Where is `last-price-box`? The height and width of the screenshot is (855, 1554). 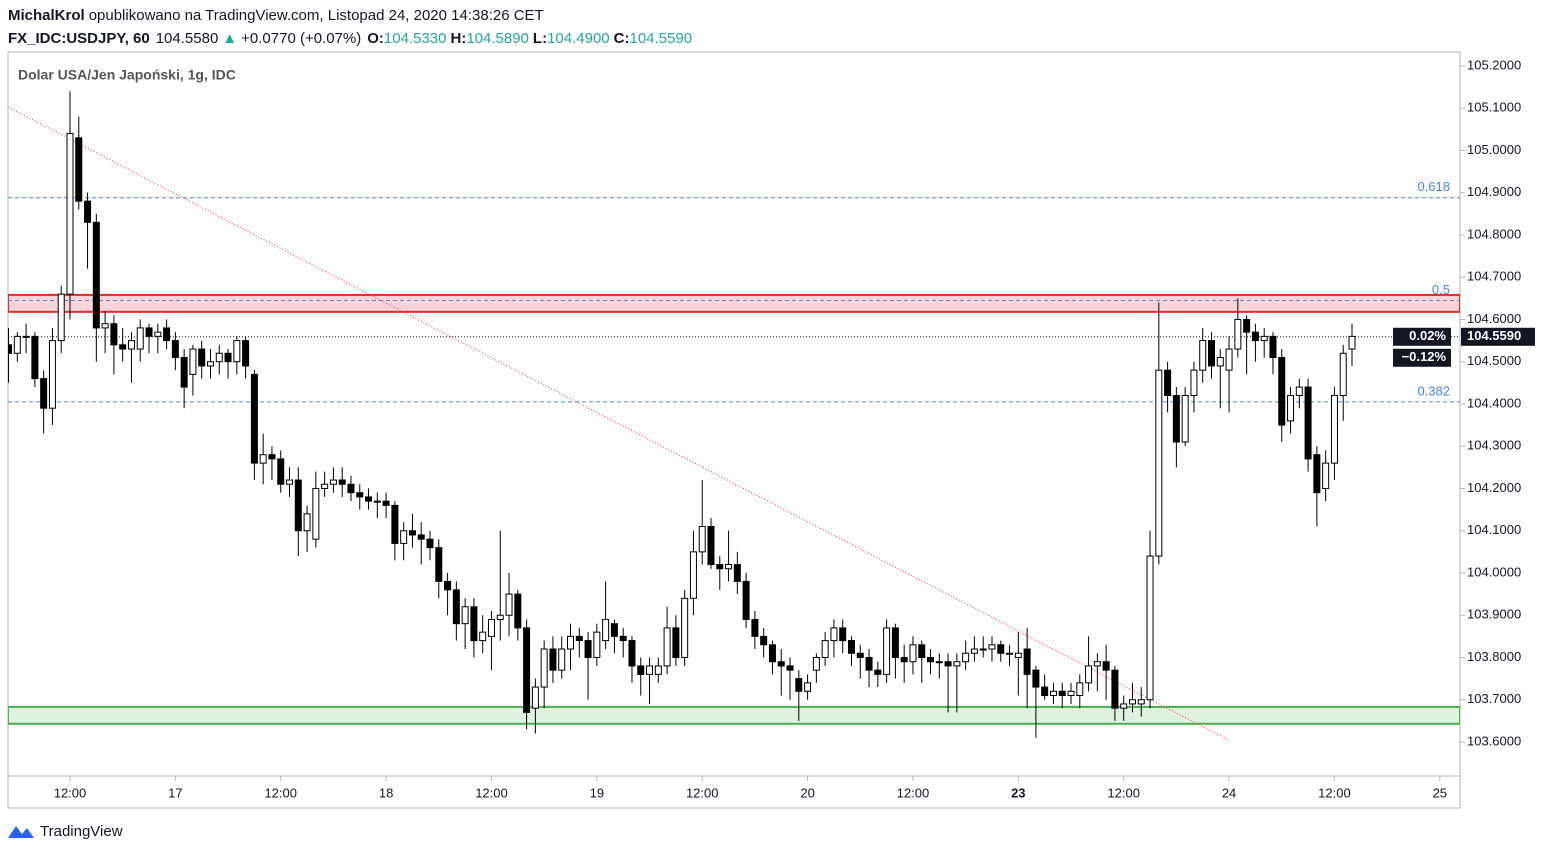 last-price-box is located at coordinates (1498, 336).